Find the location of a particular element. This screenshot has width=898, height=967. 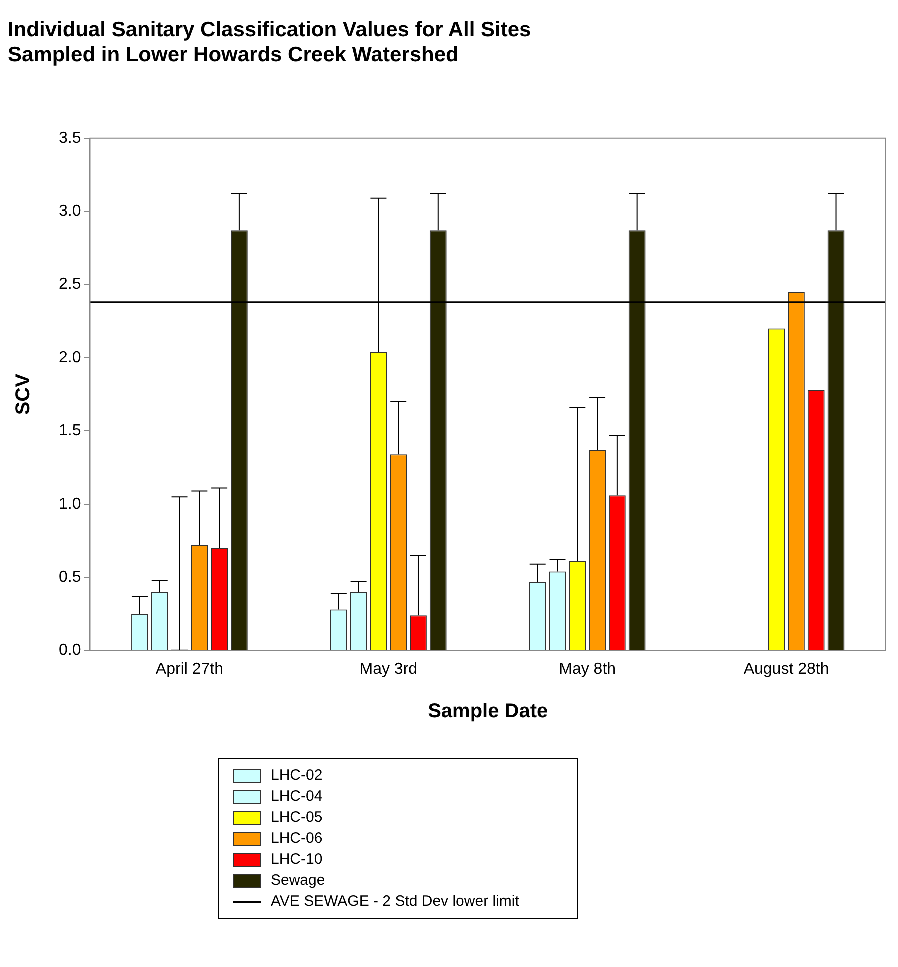

x-tick-label: May 3rd is located at coordinates (389, 669).